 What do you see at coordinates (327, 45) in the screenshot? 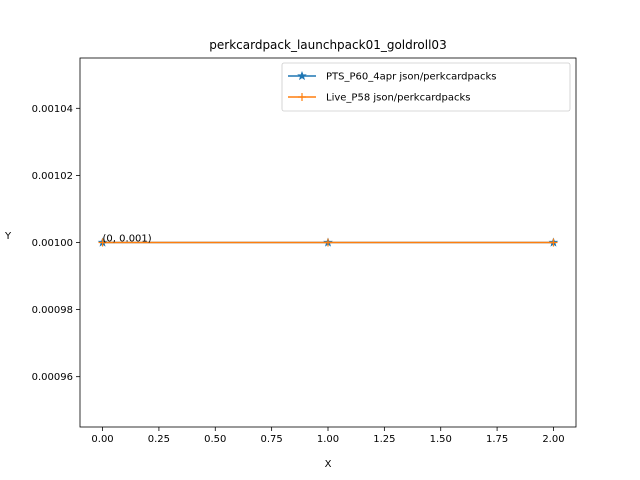
I see `chart-title: perkcardpack_launchpack01_goldroll03` at bounding box center [327, 45].